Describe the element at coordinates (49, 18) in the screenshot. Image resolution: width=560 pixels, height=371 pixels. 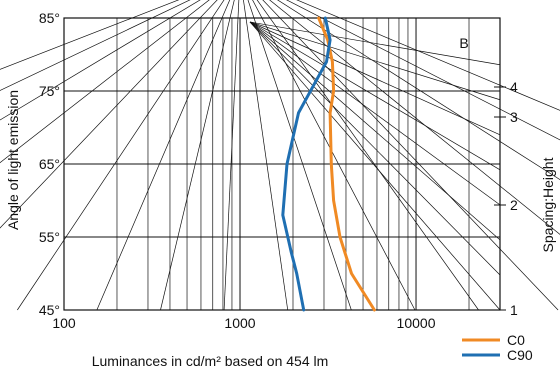
I see `y-tick-label: 85°` at that location.